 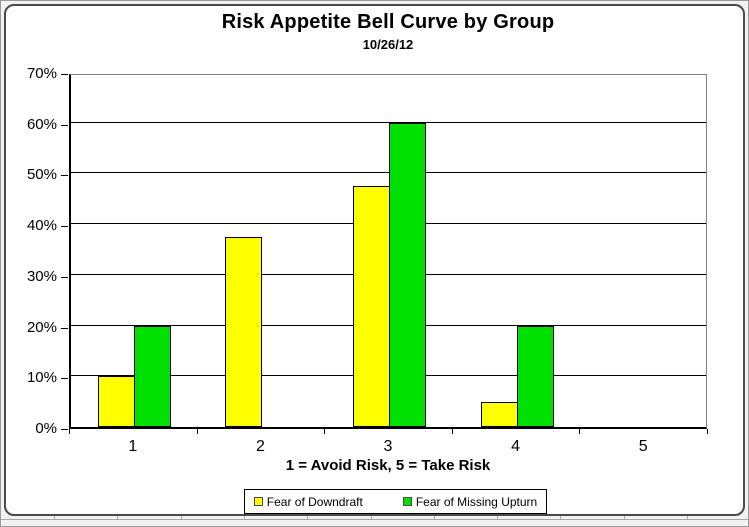 I want to click on y-axis-label: 0%, so click(x=46, y=428).